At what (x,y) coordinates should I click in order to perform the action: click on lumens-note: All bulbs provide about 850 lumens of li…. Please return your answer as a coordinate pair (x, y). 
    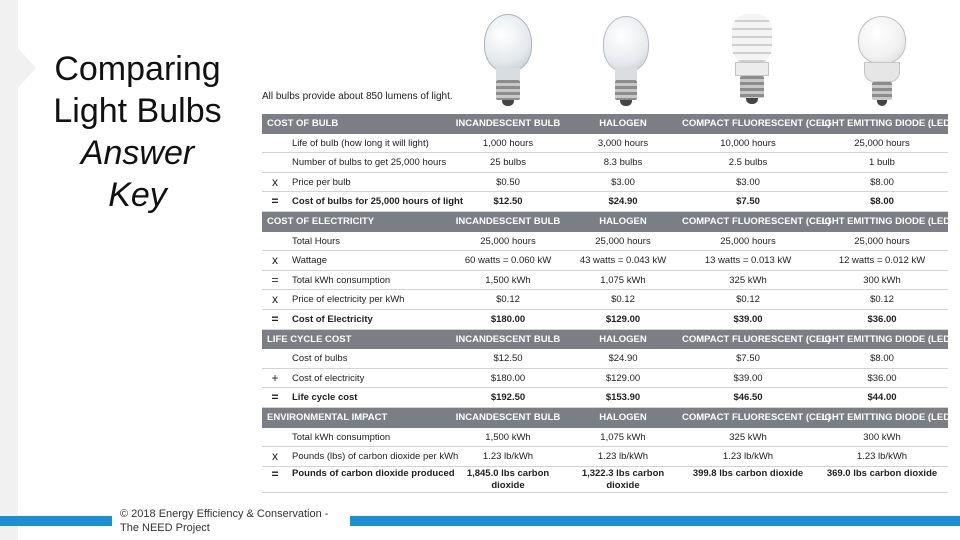
    Looking at the image, I should click on (357, 96).